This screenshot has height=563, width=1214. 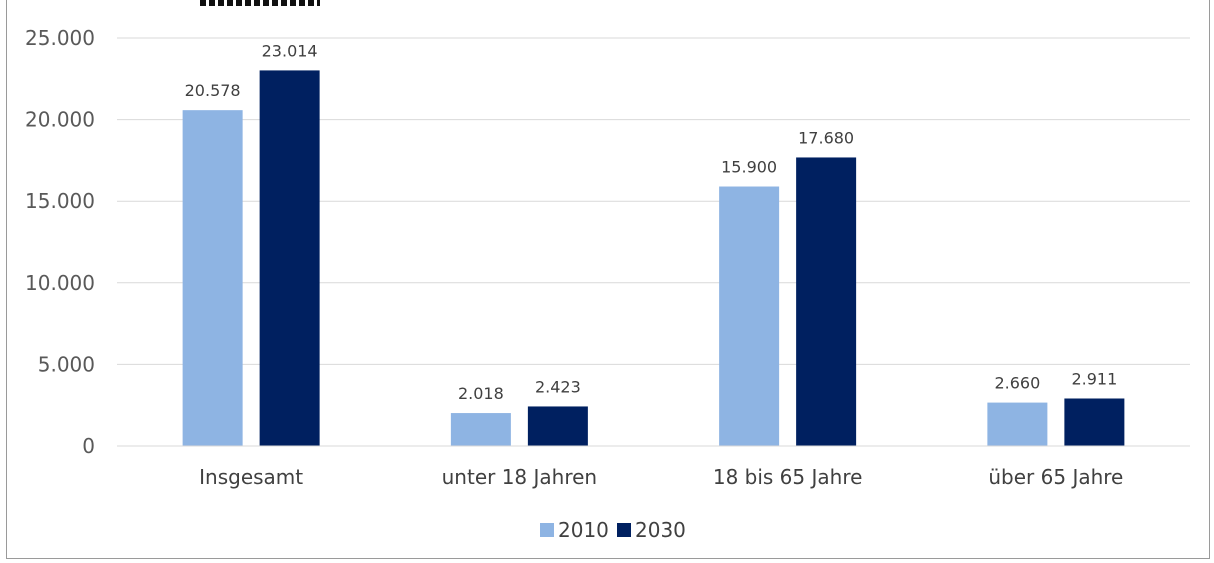 What do you see at coordinates (60, 201) in the screenshot?
I see `y-tick-label: 15.000` at bounding box center [60, 201].